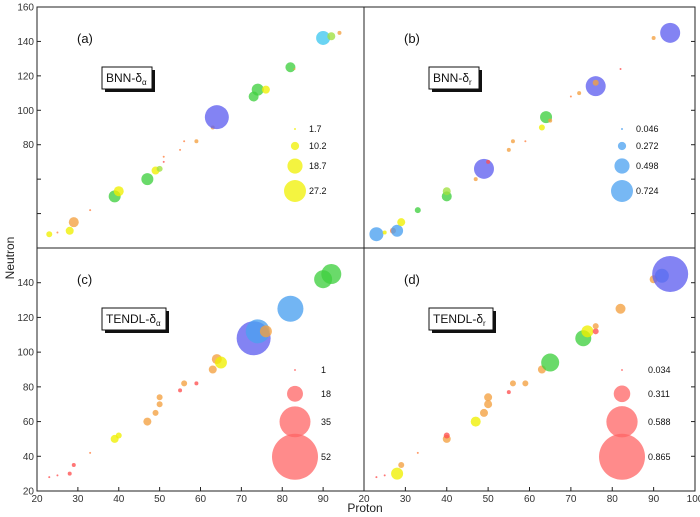 The image size is (700, 517). Describe the element at coordinates (160, 499) in the screenshot. I see `x-tick-label: 50` at that location.